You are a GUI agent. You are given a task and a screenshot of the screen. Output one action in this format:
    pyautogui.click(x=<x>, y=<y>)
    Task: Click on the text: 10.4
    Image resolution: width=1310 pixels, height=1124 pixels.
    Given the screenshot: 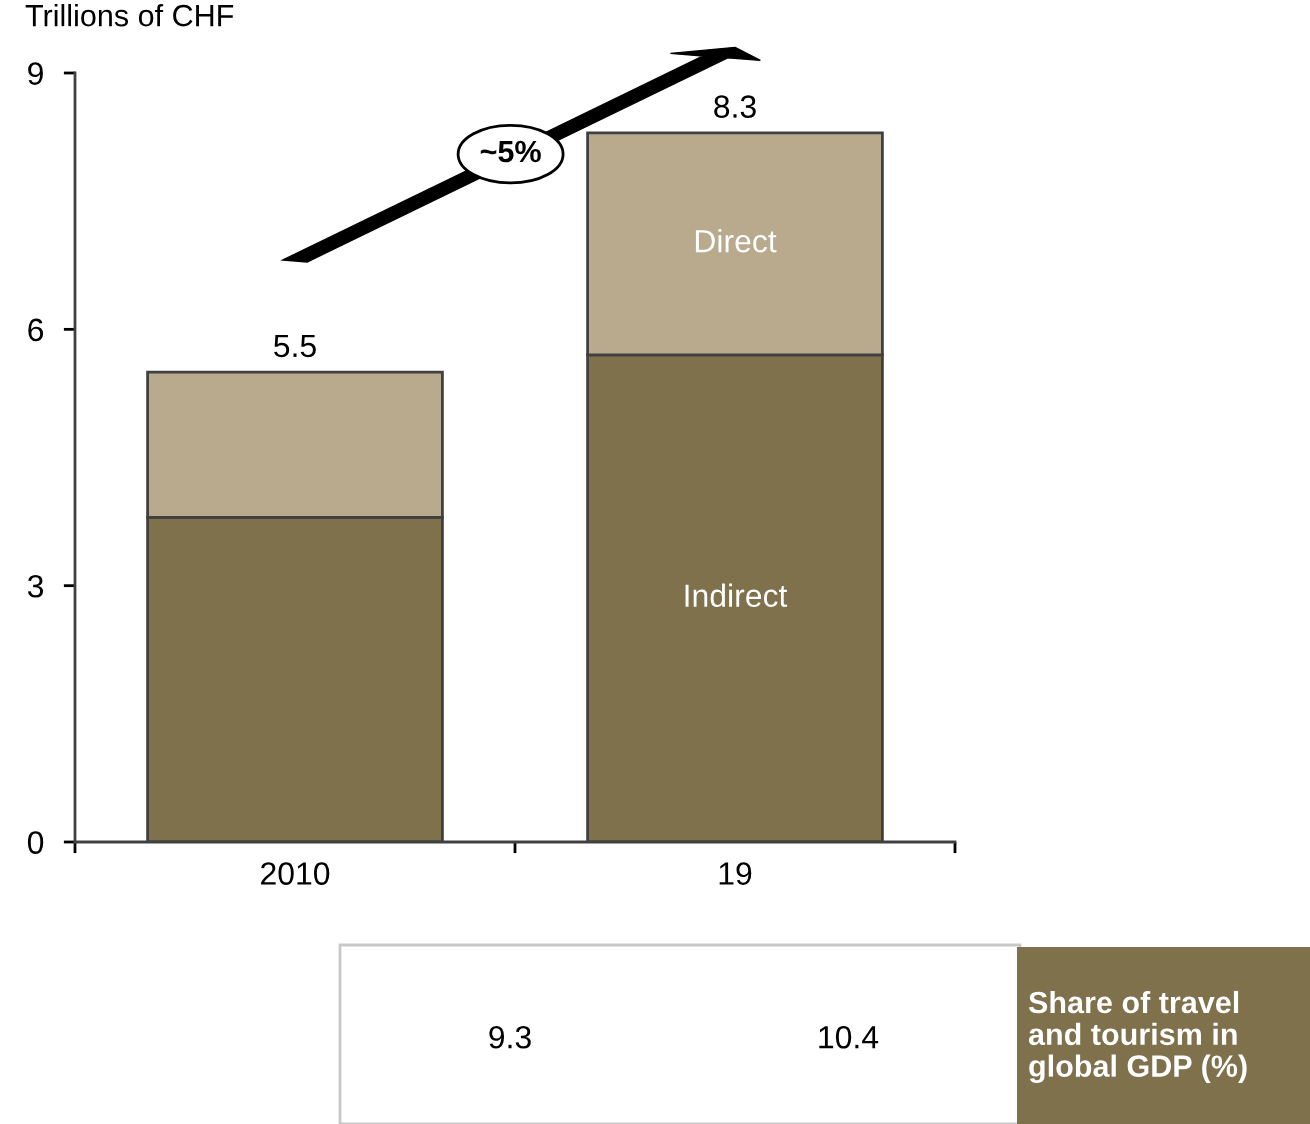 What is the action you would take?
    pyautogui.click(x=849, y=1037)
    